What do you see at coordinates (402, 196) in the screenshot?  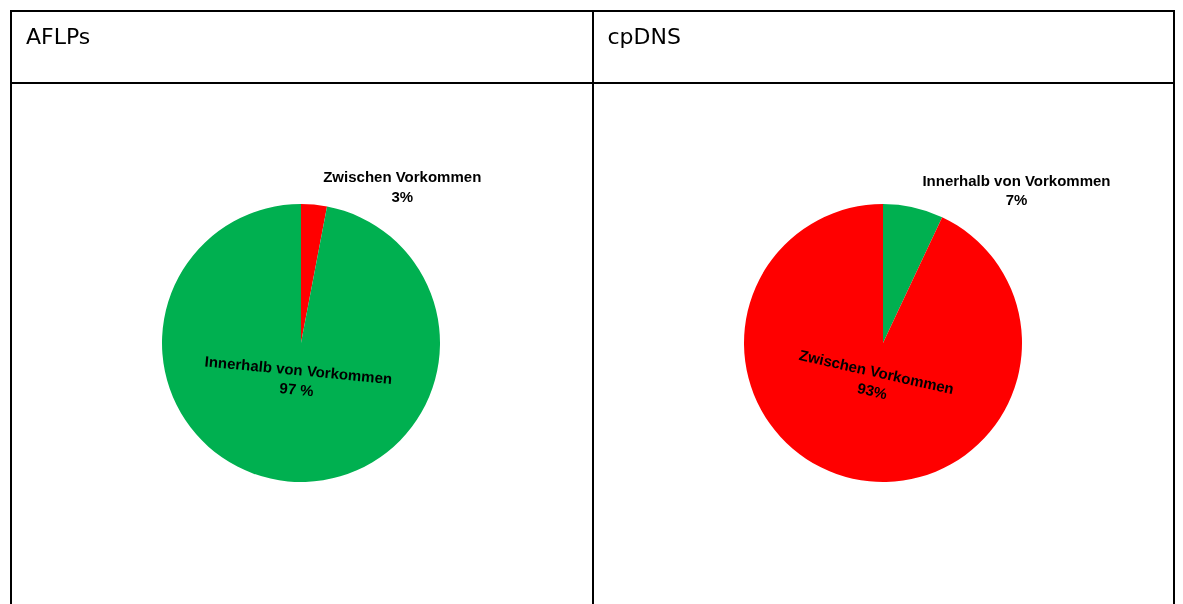 I see `data-label: 3%` at bounding box center [402, 196].